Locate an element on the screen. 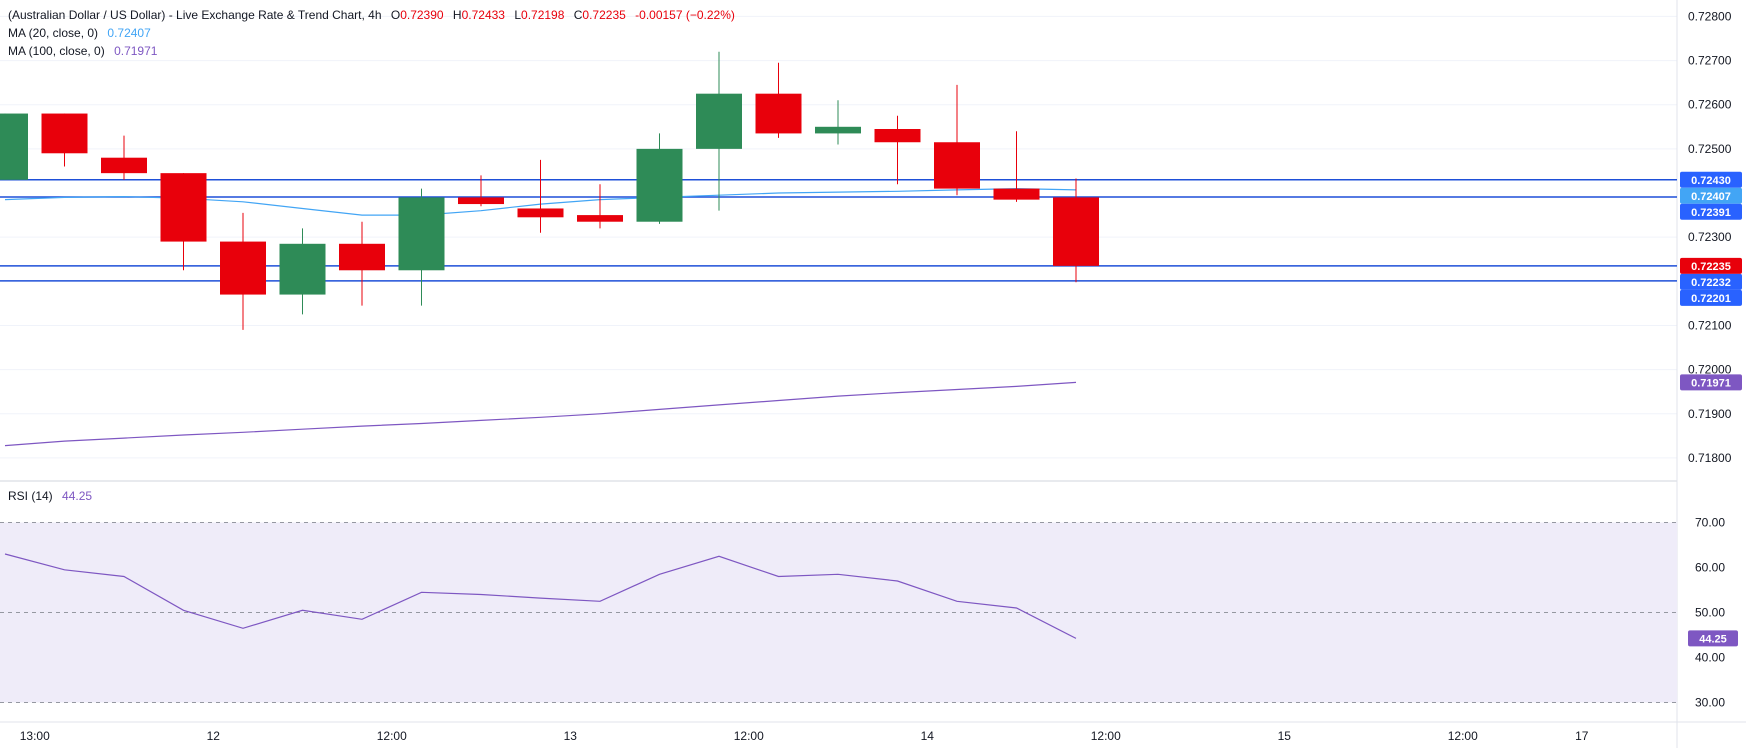 Image resolution: width=1746 pixels, height=748 pixels. price-tick-label: 0.72500 is located at coordinates (1710, 149).